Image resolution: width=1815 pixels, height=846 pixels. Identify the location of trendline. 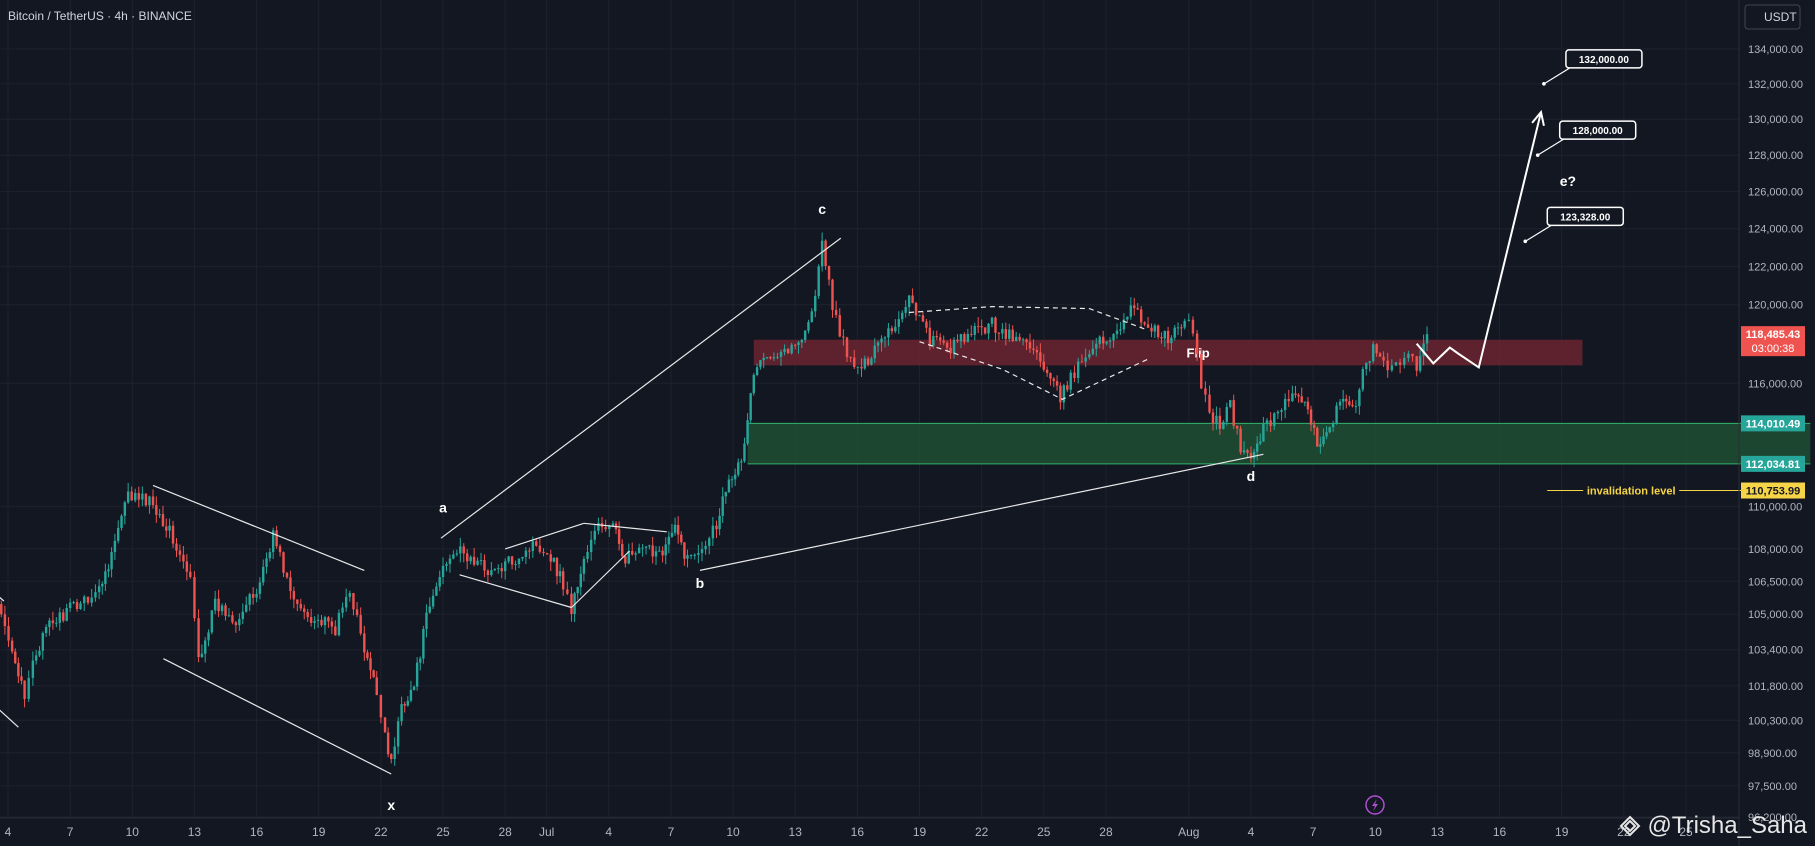
(515, 591).